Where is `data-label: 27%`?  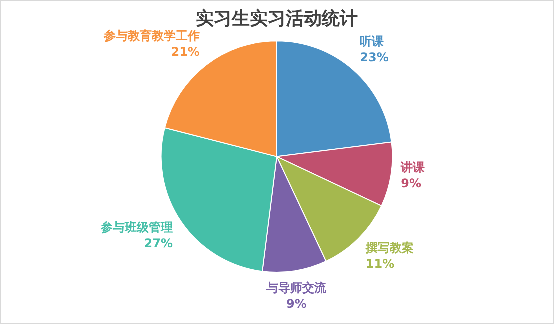
data-label: 27% is located at coordinates (159, 243).